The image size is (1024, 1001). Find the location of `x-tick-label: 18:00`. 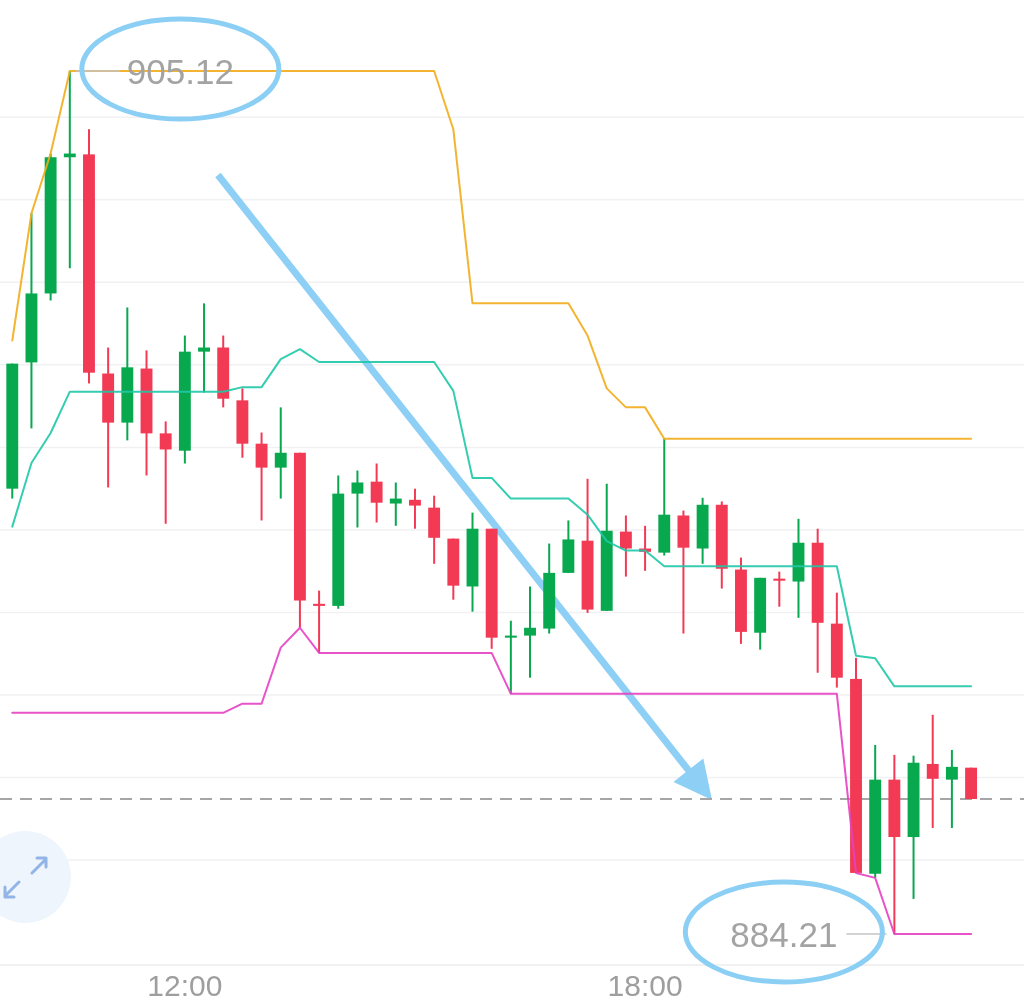

x-tick-label: 18:00 is located at coordinates (645, 985).